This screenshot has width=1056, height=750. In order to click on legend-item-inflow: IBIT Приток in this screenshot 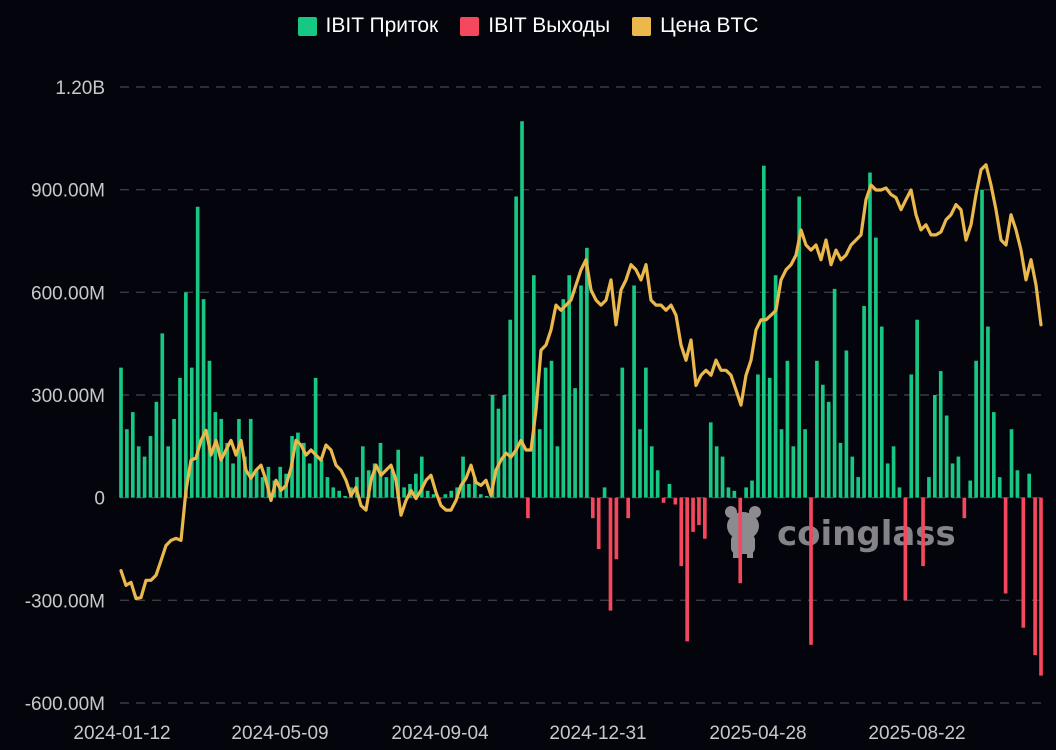, I will do `click(368, 26)`.